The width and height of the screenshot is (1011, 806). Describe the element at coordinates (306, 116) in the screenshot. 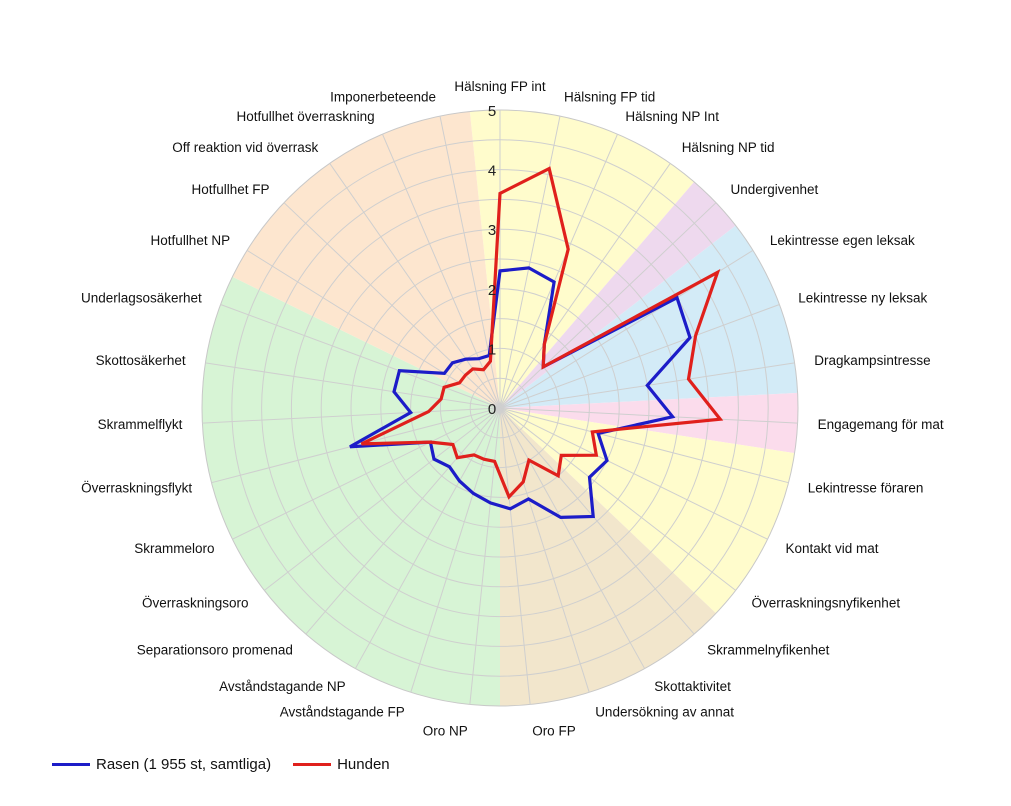

I see `category-label-29: Hotfullhet överraskning` at that location.